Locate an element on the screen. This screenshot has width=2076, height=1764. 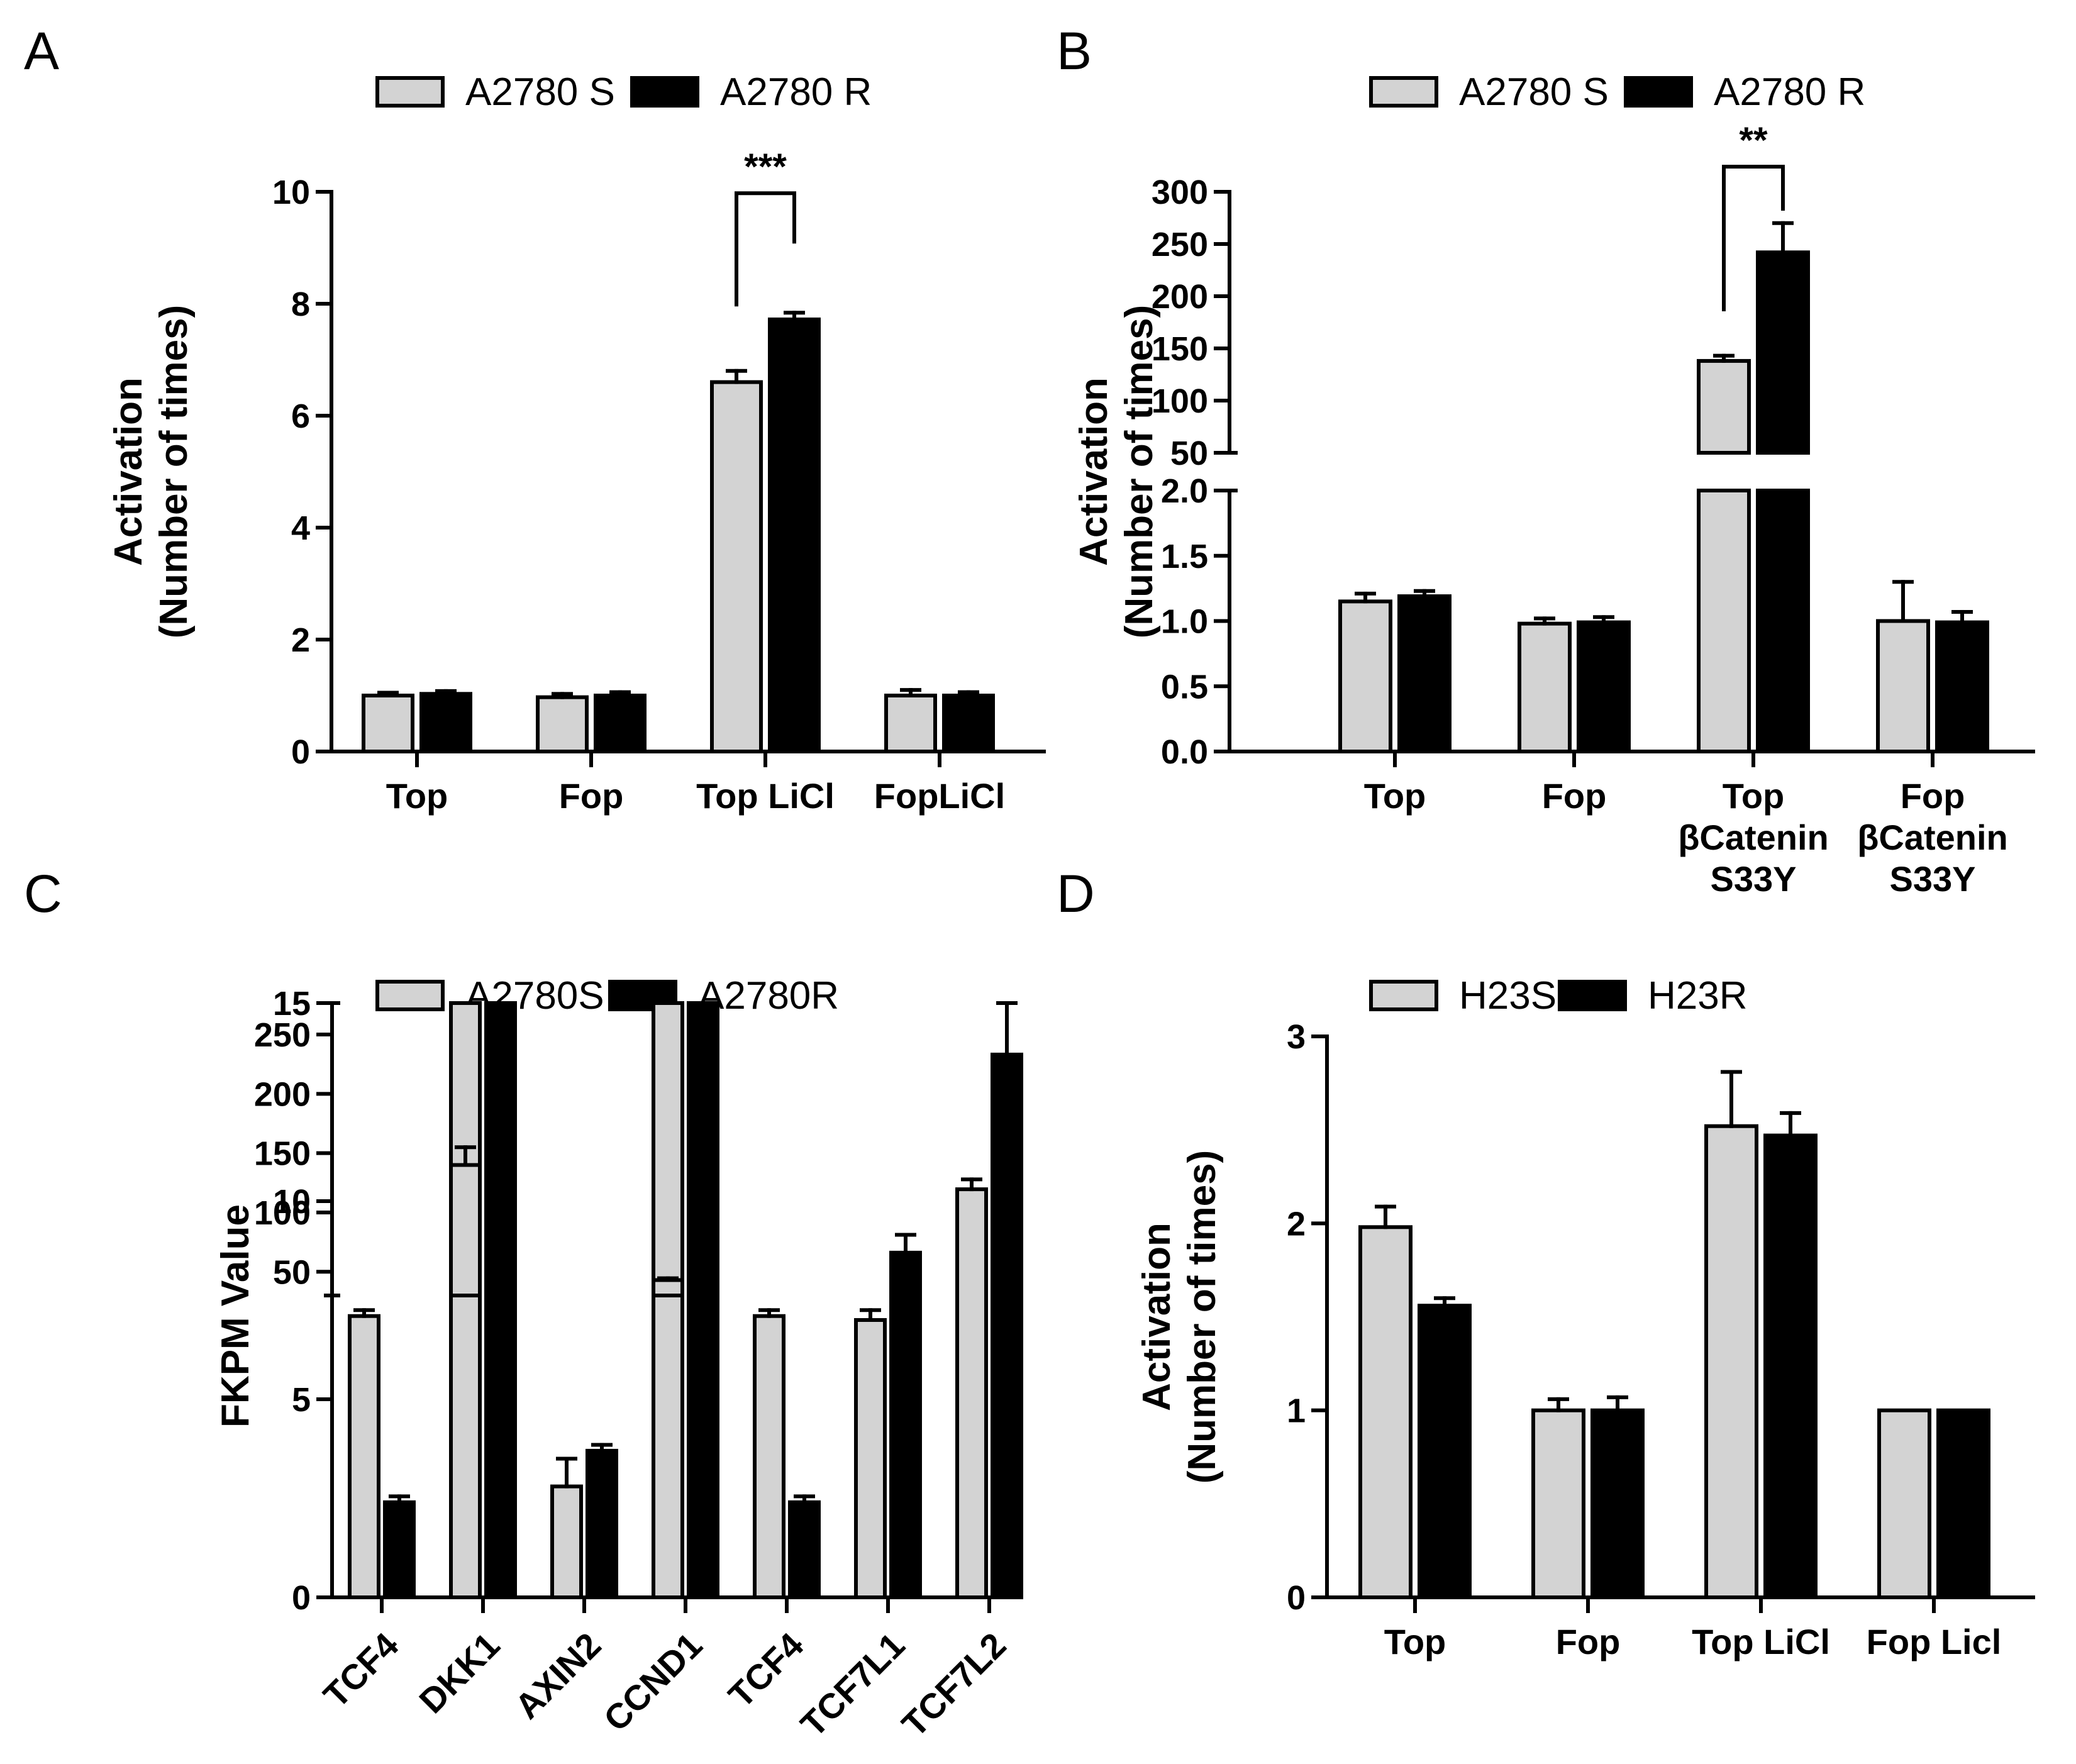
legend-label-series1: H23S is located at coordinates (1508, 996).